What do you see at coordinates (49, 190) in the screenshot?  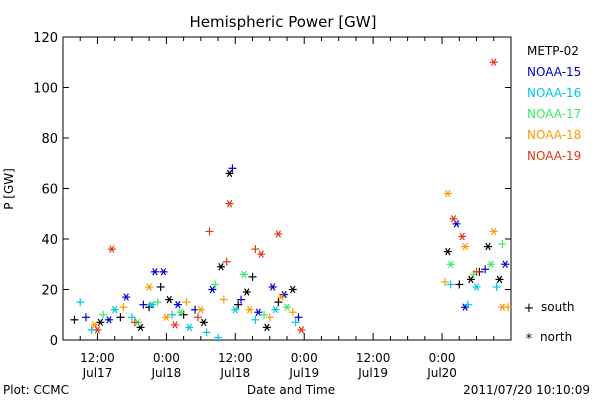 I see `y-tick-label: 60` at bounding box center [49, 190].